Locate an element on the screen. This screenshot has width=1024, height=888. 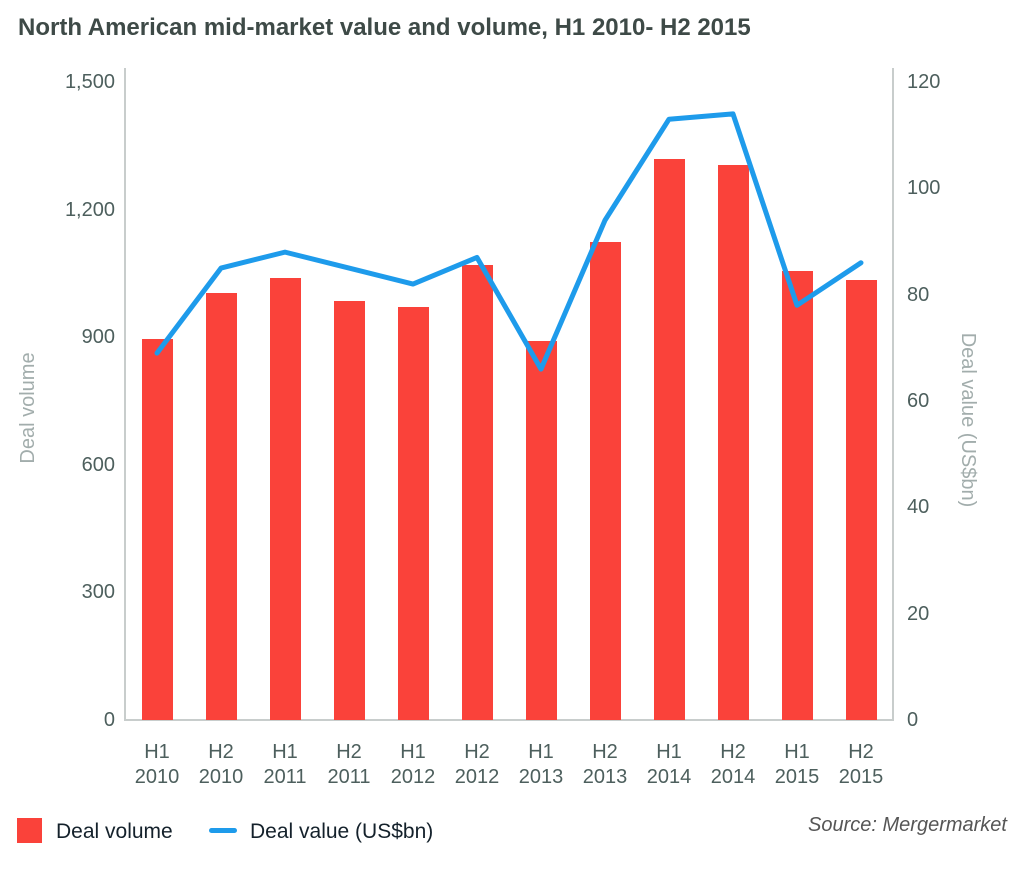
x-axis-label: H2 2010 is located at coordinates (221, 764).